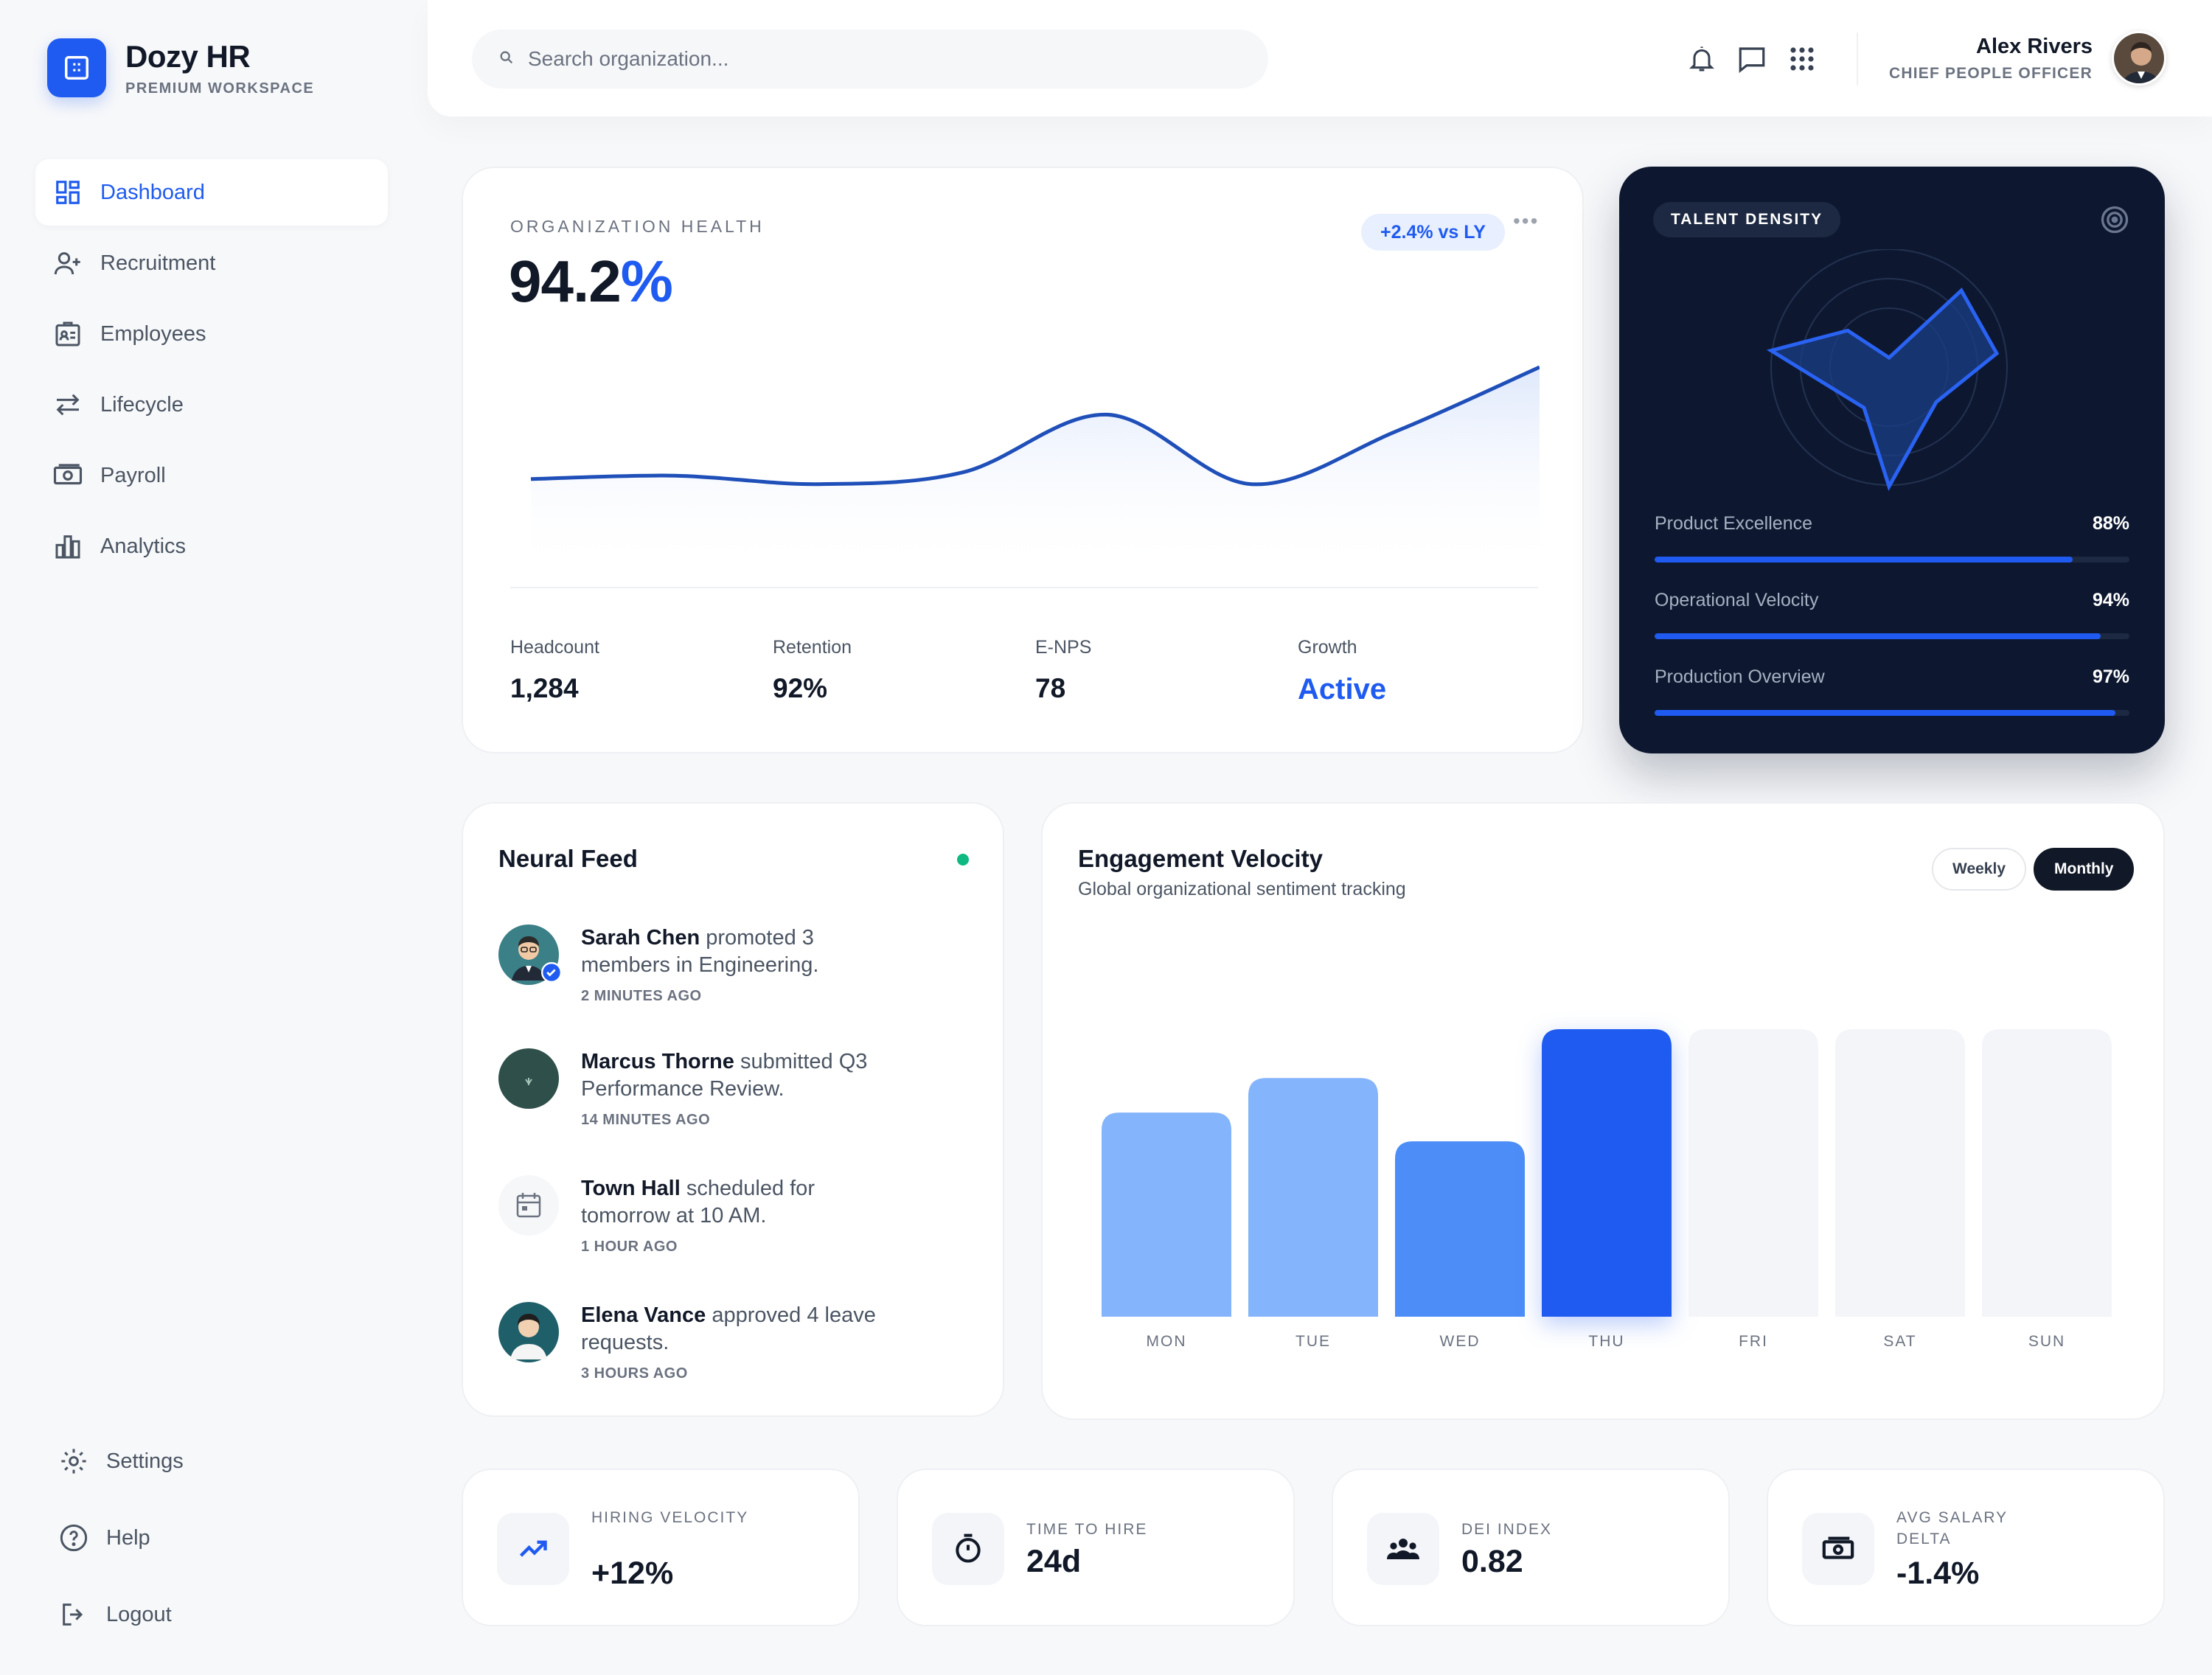 This screenshot has width=2212, height=1675. I want to click on nav-label: Dashboard, so click(152, 192).